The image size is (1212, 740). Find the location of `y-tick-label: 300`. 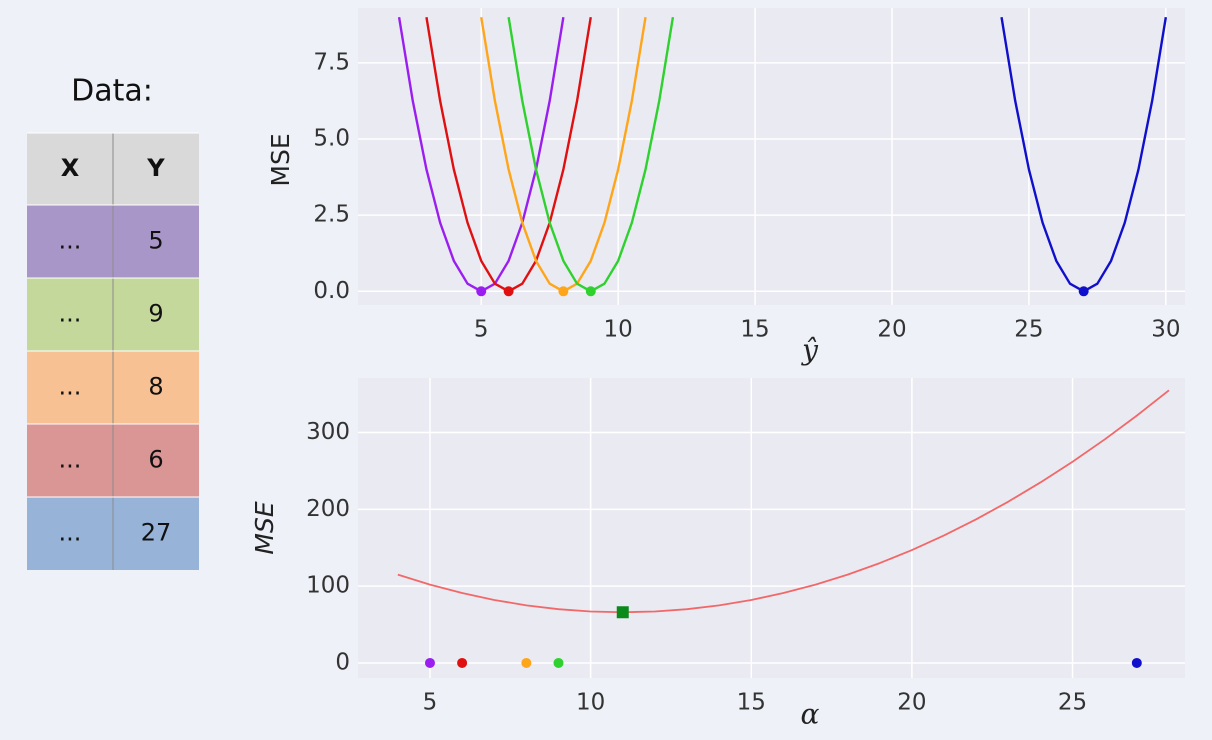

y-tick-label: 300 is located at coordinates (328, 432).